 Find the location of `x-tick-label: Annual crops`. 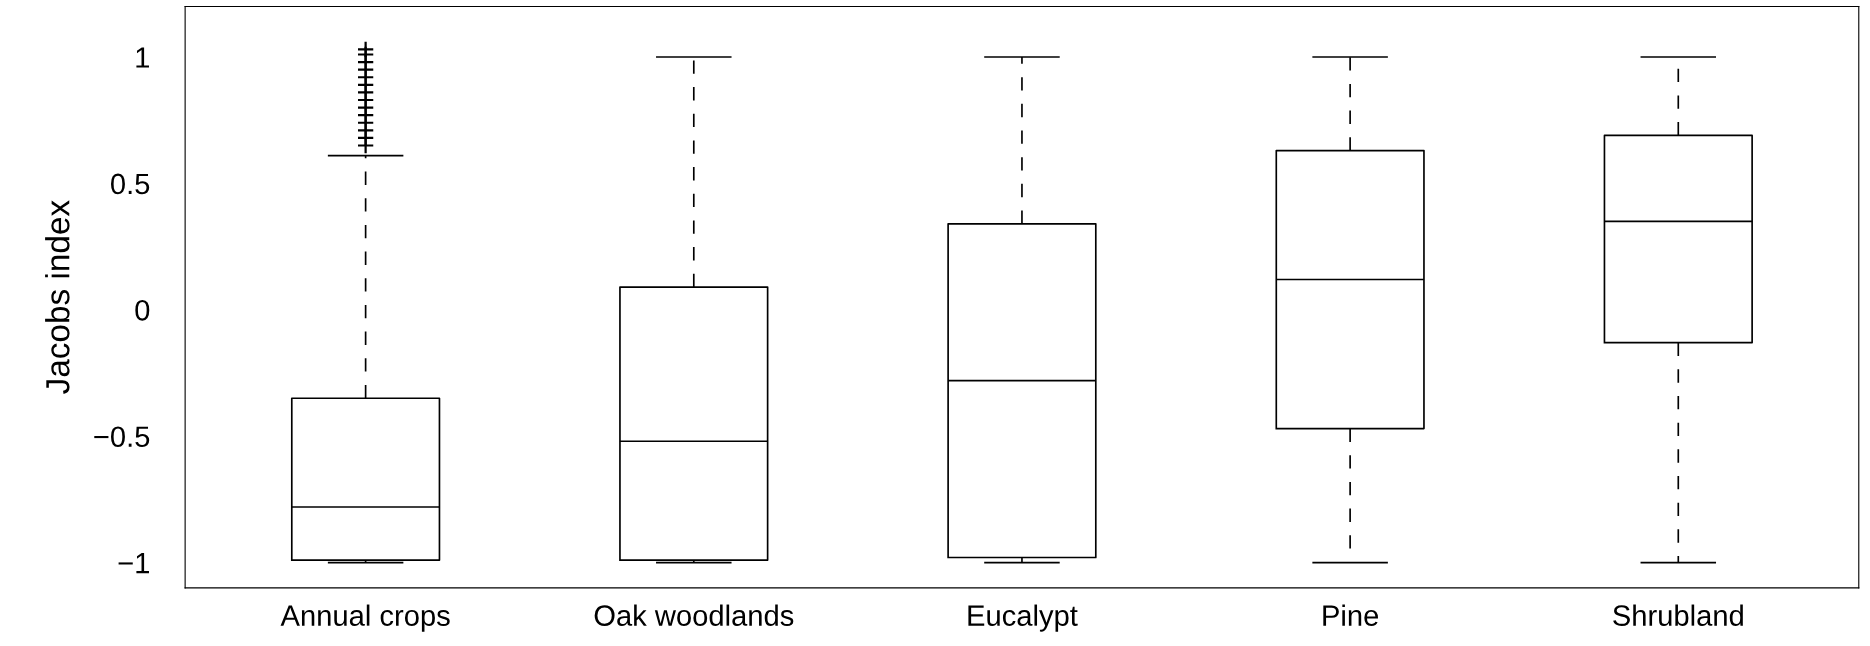

x-tick-label: Annual crops is located at coordinates (365, 618).